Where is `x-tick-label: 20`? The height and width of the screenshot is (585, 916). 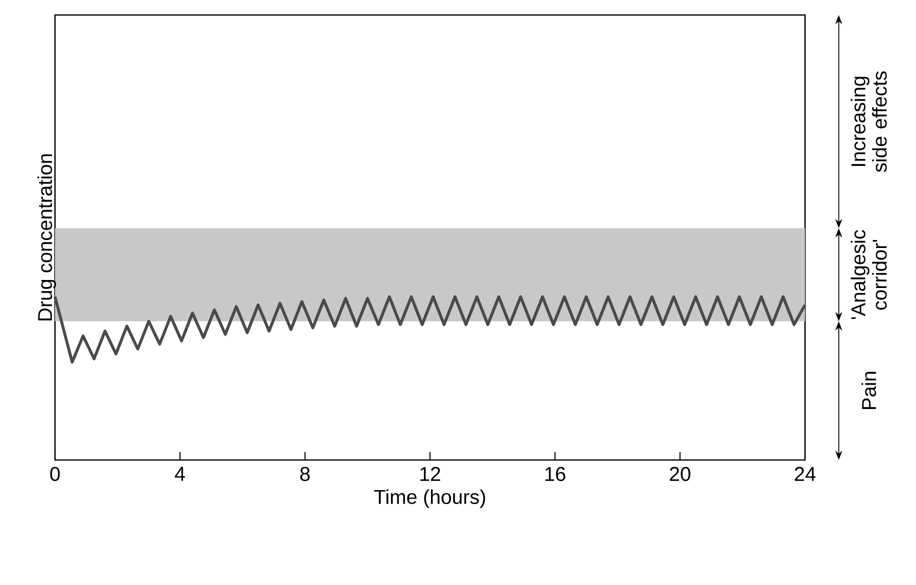 x-tick-label: 20 is located at coordinates (680, 474).